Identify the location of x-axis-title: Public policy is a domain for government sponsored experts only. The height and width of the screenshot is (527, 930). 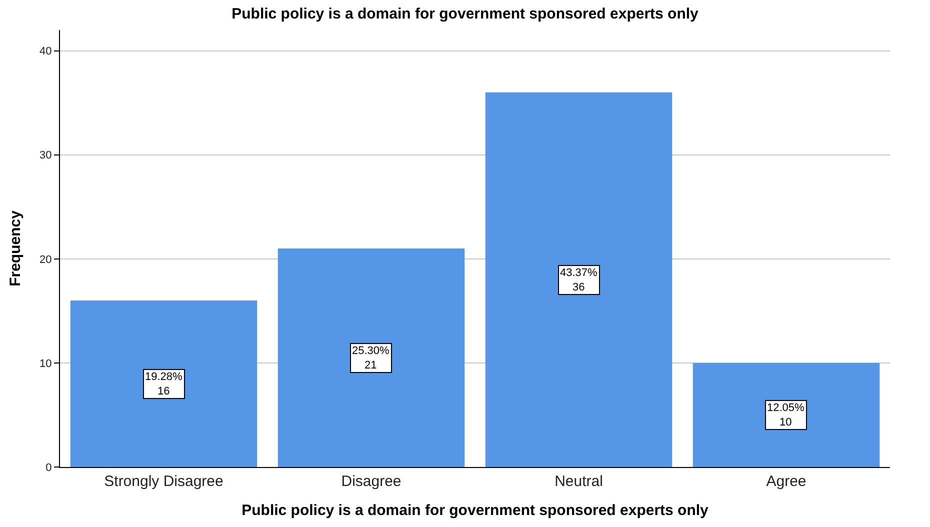
(476, 510).